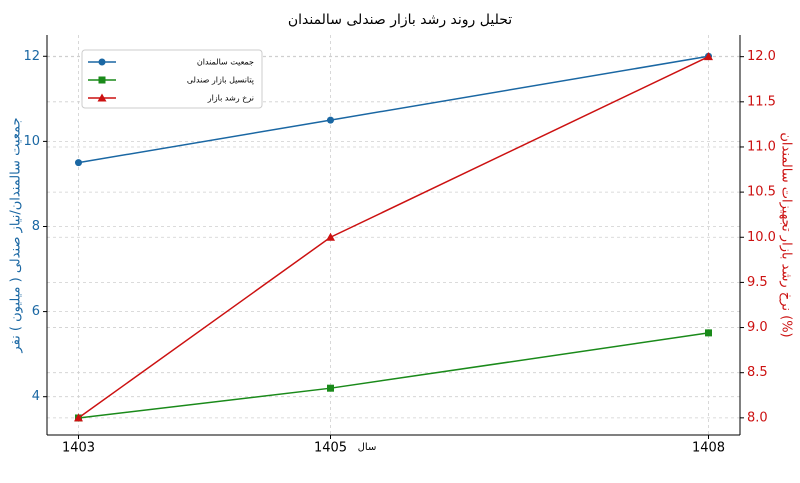  Describe the element at coordinates (400, 20) in the screenshot. I see `chart-title: تحلیل روند رشد بازار صندلی سالمندان` at that location.